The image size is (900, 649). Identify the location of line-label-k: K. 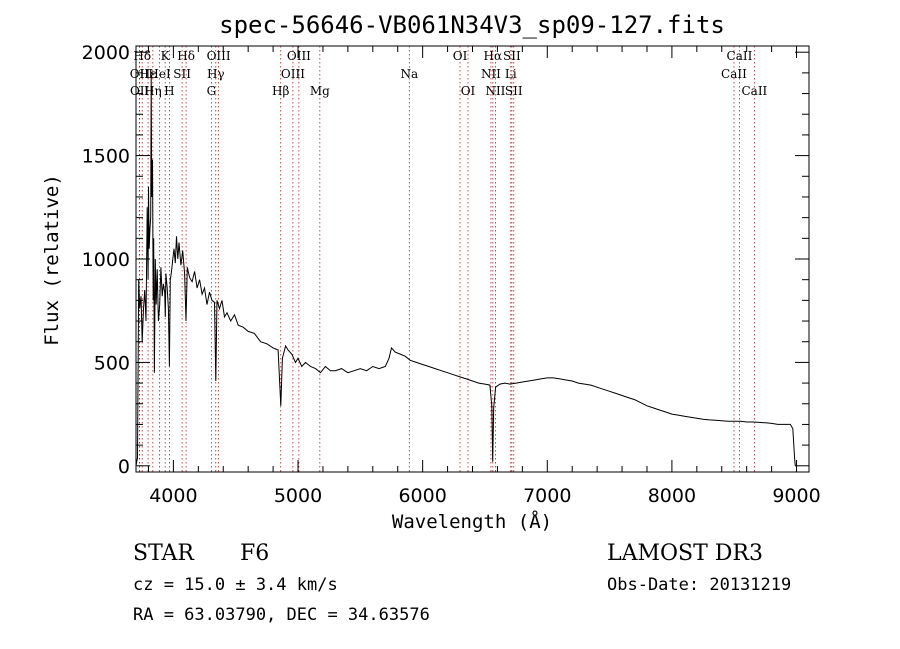
(166, 56).